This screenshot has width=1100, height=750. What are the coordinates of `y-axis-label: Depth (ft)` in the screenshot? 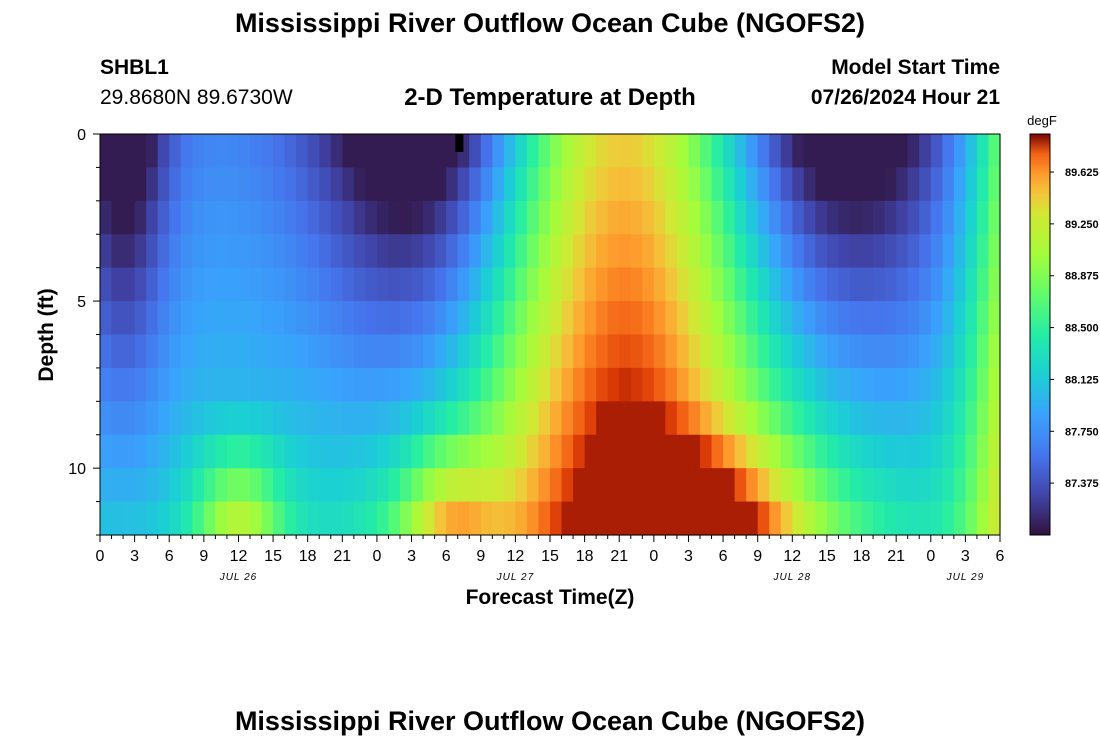 It's located at (46, 334).